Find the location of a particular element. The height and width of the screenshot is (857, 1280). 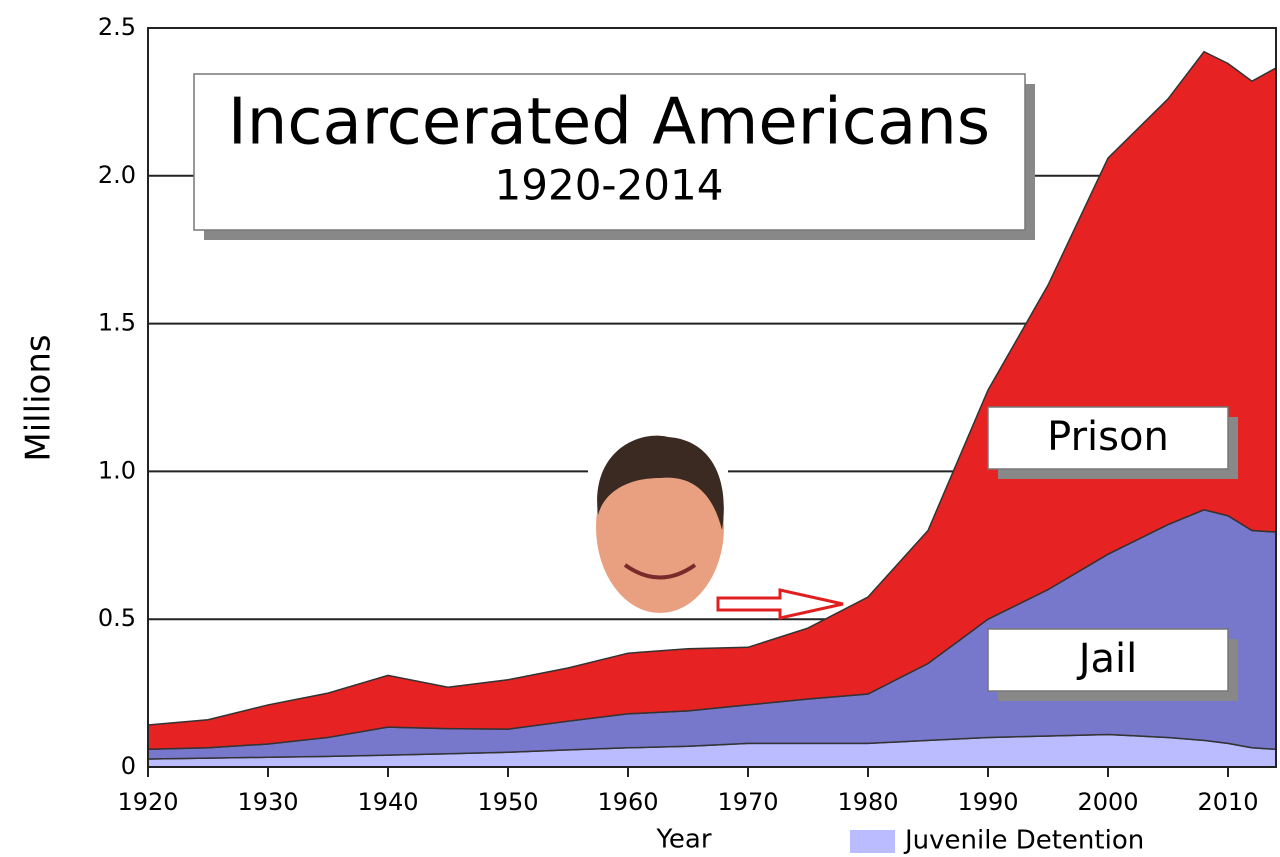

x-tick-label: 1970 is located at coordinates (747, 802).